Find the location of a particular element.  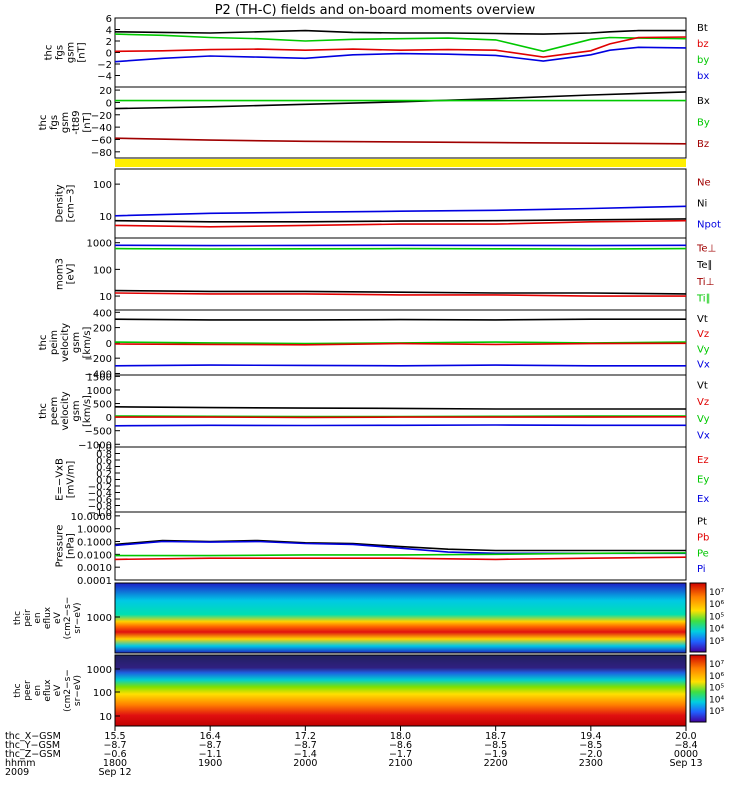

x-axis-row-label: hhmm is located at coordinates (20, 763).